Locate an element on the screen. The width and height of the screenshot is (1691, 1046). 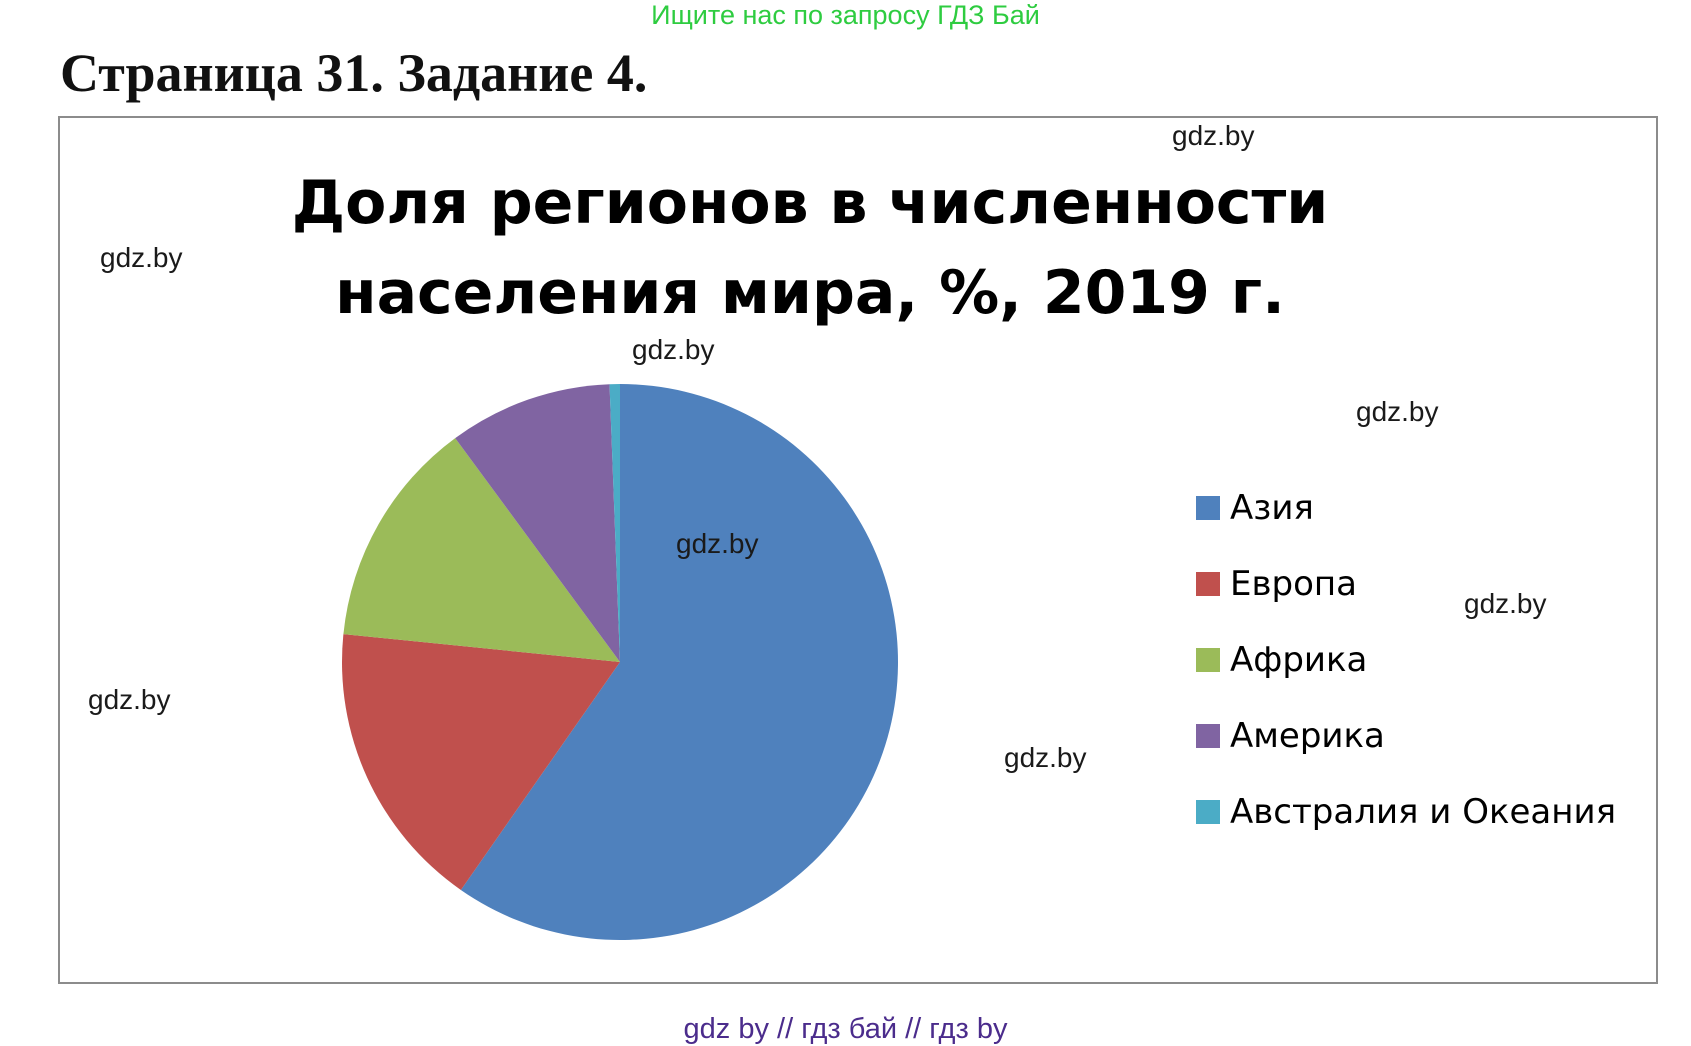
page-heading: Страница 31. Задание 4. is located at coordinates (354, 73).